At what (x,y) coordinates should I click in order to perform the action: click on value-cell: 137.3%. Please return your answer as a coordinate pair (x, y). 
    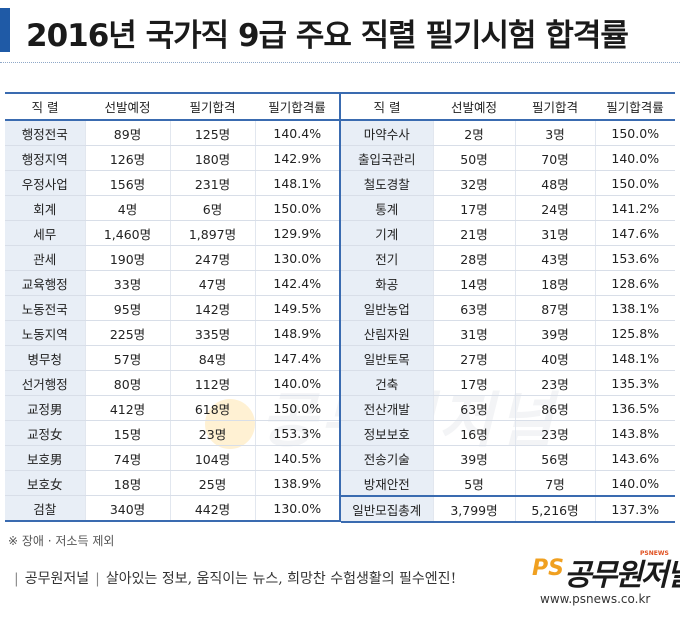
    Looking at the image, I should click on (634, 509).